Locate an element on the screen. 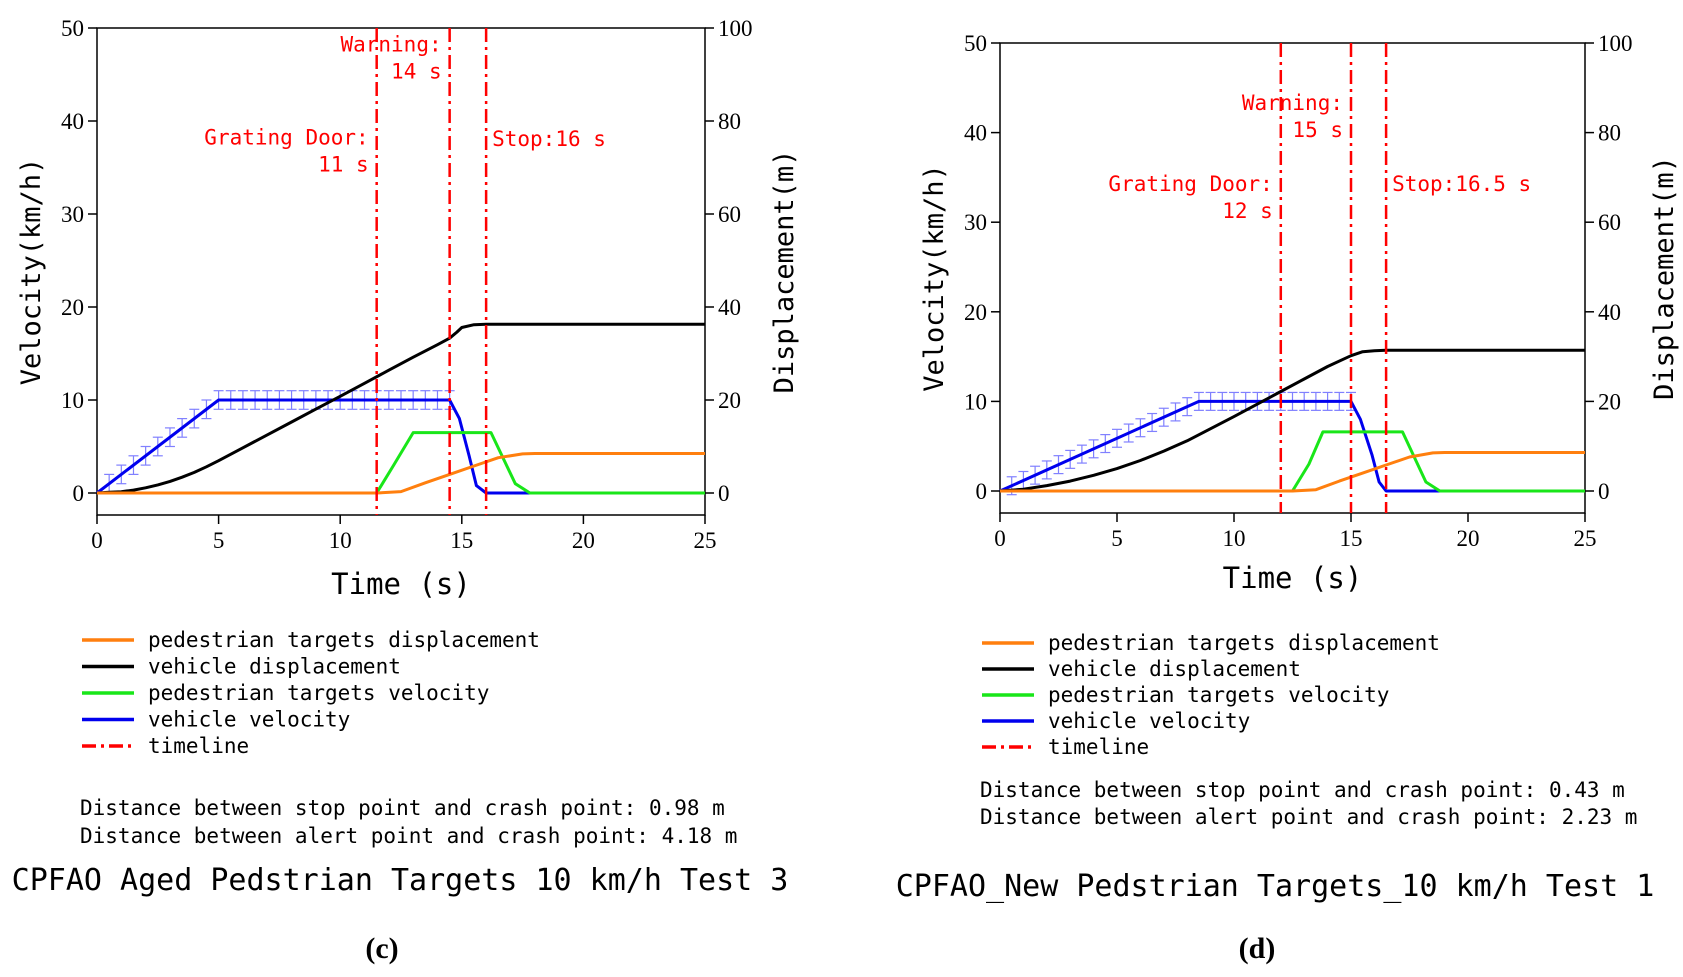 Image resolution: width=1683 pixels, height=977 pixels. panel-label: (c) is located at coordinates (381, 948).